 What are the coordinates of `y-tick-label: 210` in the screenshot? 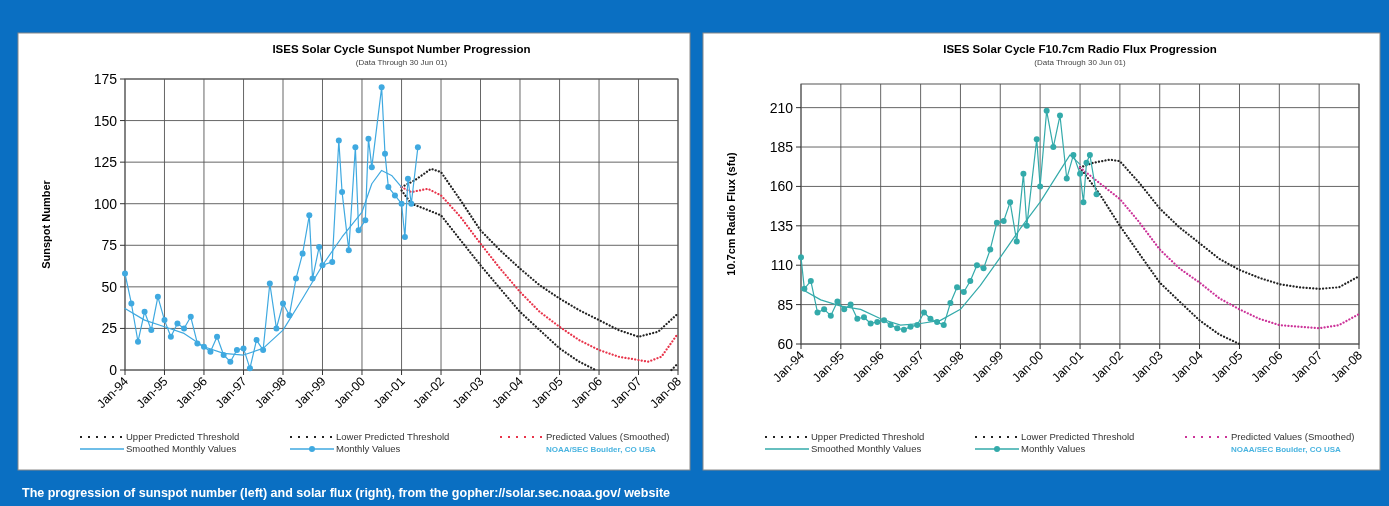 It's located at (781, 107).